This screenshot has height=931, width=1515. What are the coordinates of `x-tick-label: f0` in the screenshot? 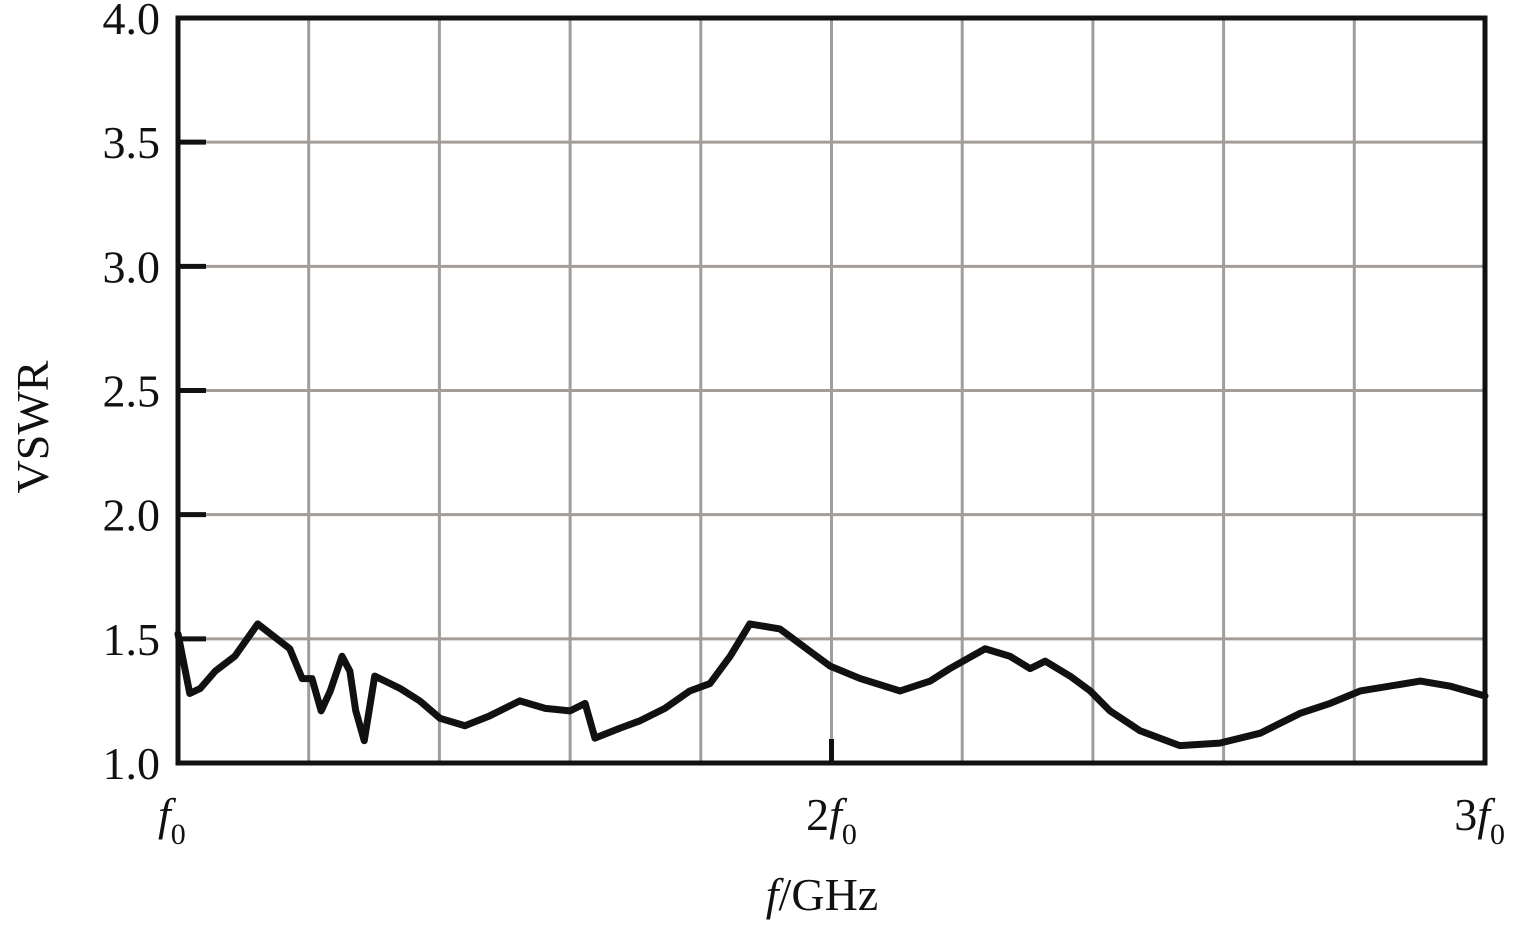 It's located at (172, 820).